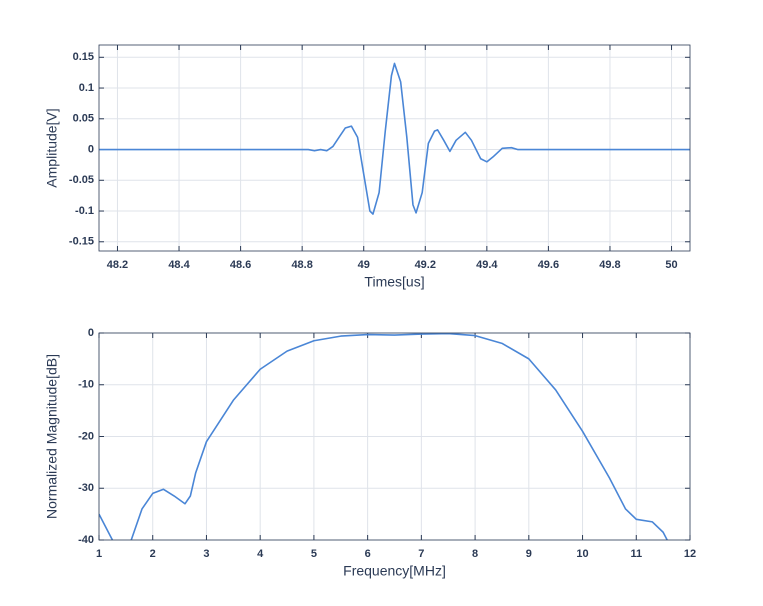  Describe the element at coordinates (86, 488) in the screenshot. I see `y-tick-label: -30` at that location.